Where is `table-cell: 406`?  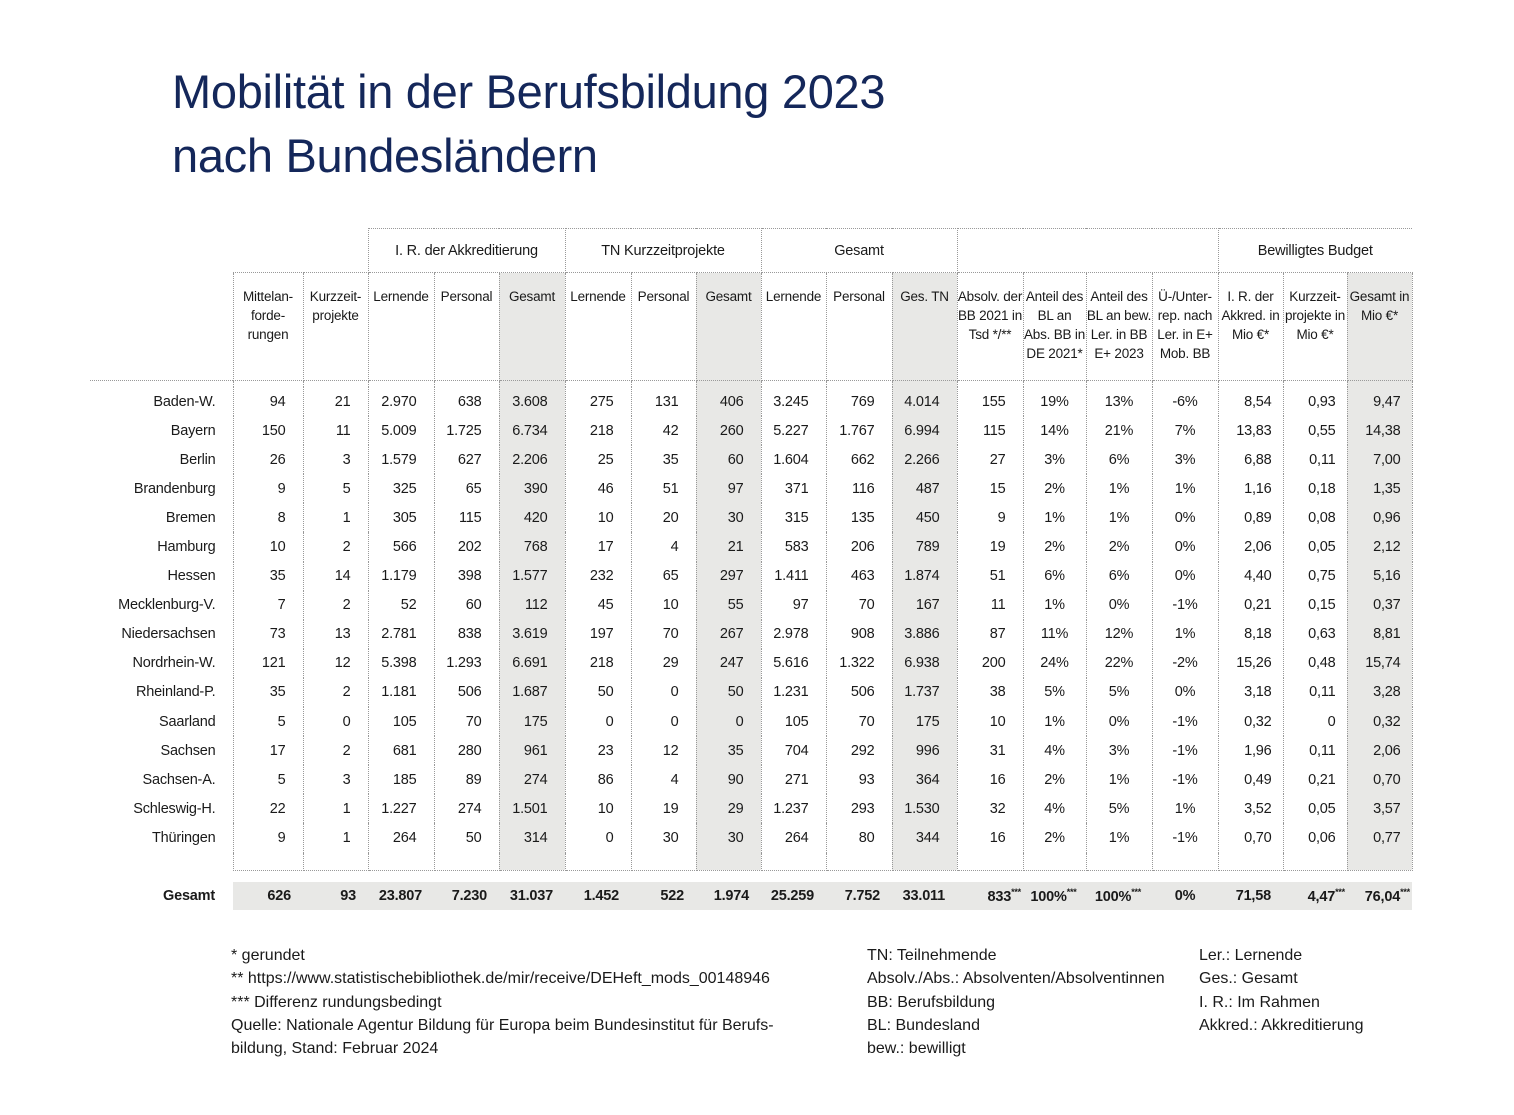 table-cell: 406 is located at coordinates (728, 402).